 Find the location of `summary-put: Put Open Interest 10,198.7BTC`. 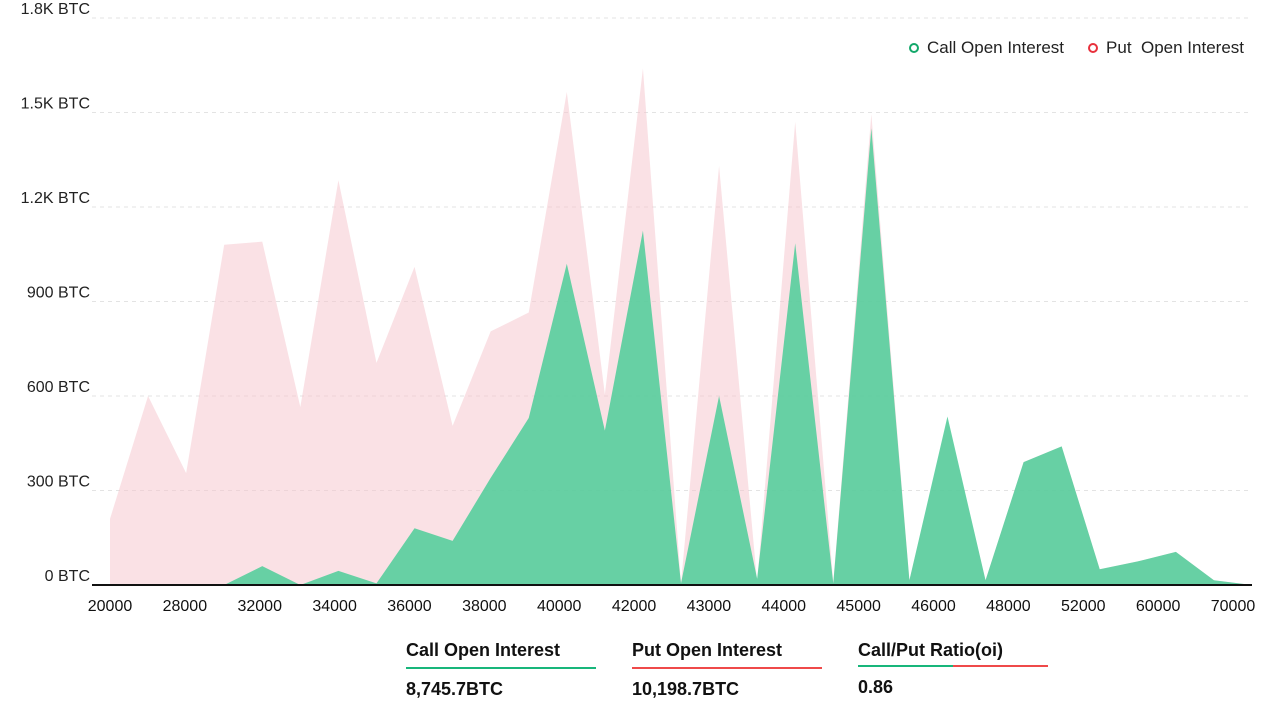

summary-put: Put Open Interest 10,198.7BTC is located at coordinates (727, 670).